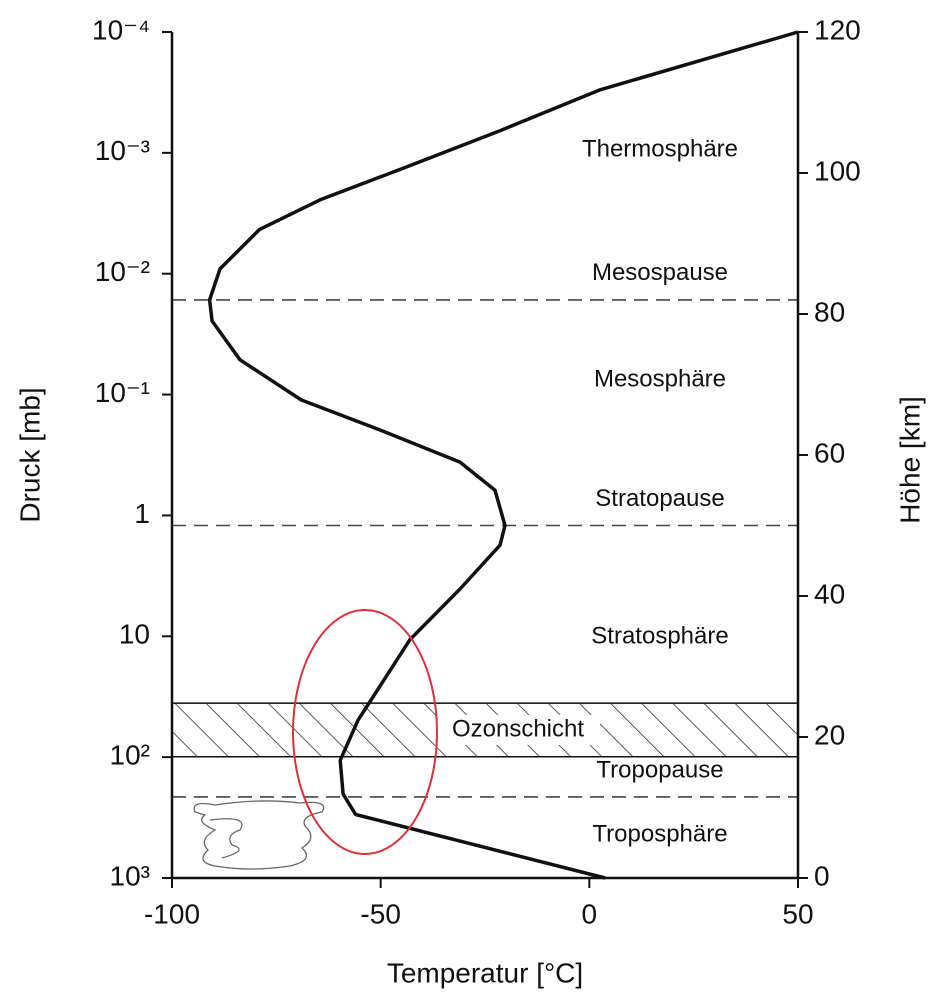 Image resolution: width=933 pixels, height=1000 pixels. Describe the element at coordinates (909, 460) in the screenshot. I see `y-axis-title: Höhe [km]` at that location.